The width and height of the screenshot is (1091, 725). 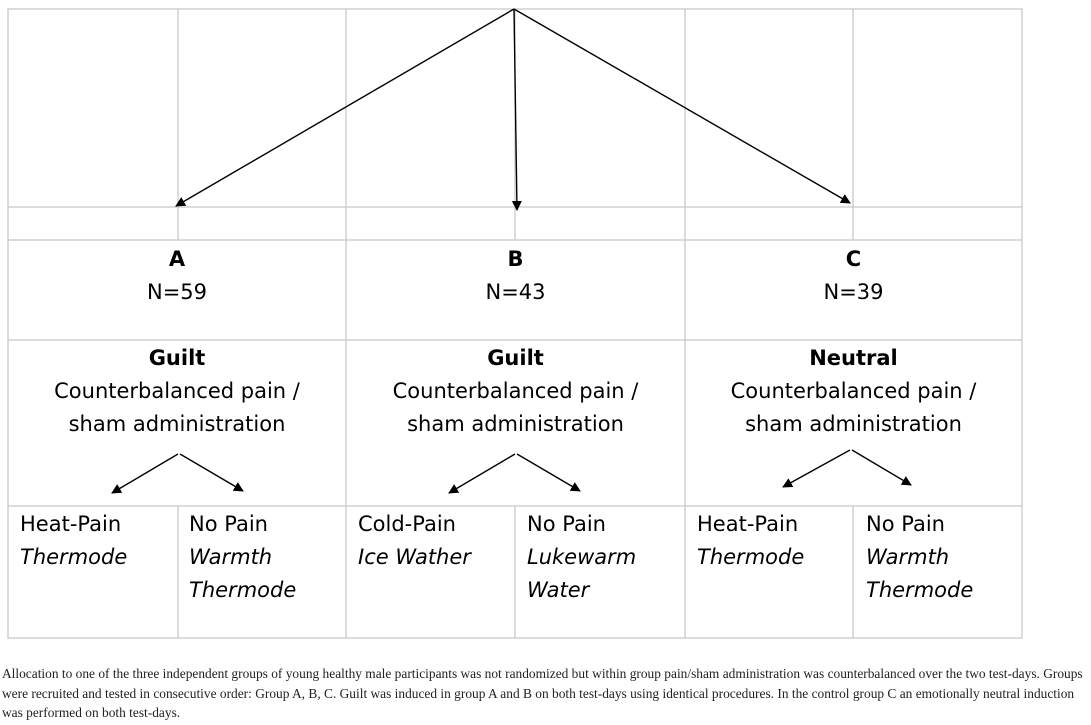 What do you see at coordinates (515, 391) in the screenshot?
I see `group-b-desc-line1: Counterbalanced pain /` at bounding box center [515, 391].